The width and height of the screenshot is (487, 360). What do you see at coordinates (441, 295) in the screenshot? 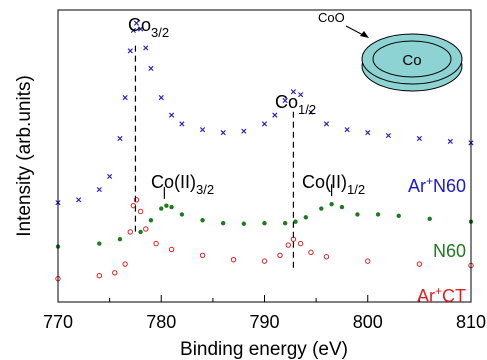
I see `series-label: Ar+CT` at bounding box center [441, 295].